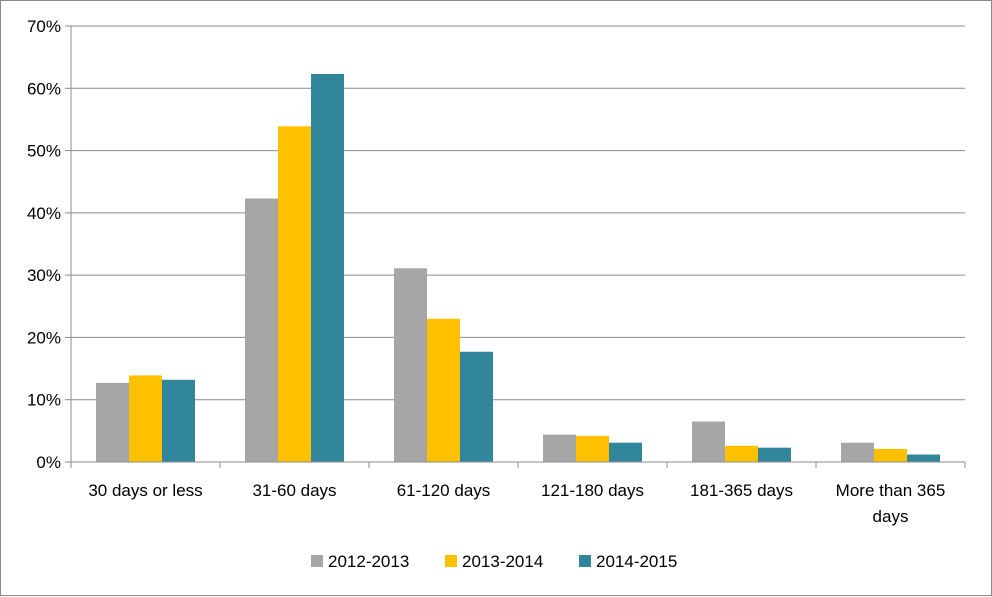 Image resolution: width=992 pixels, height=597 pixels. Describe the element at coordinates (891, 490) in the screenshot. I see `x-tick-label: More than 365` at that location.